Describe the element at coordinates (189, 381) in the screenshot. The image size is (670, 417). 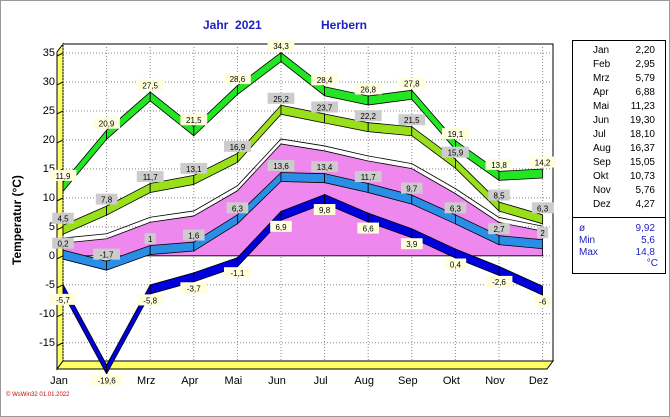
I see `x-tick-label: Apr` at that location.